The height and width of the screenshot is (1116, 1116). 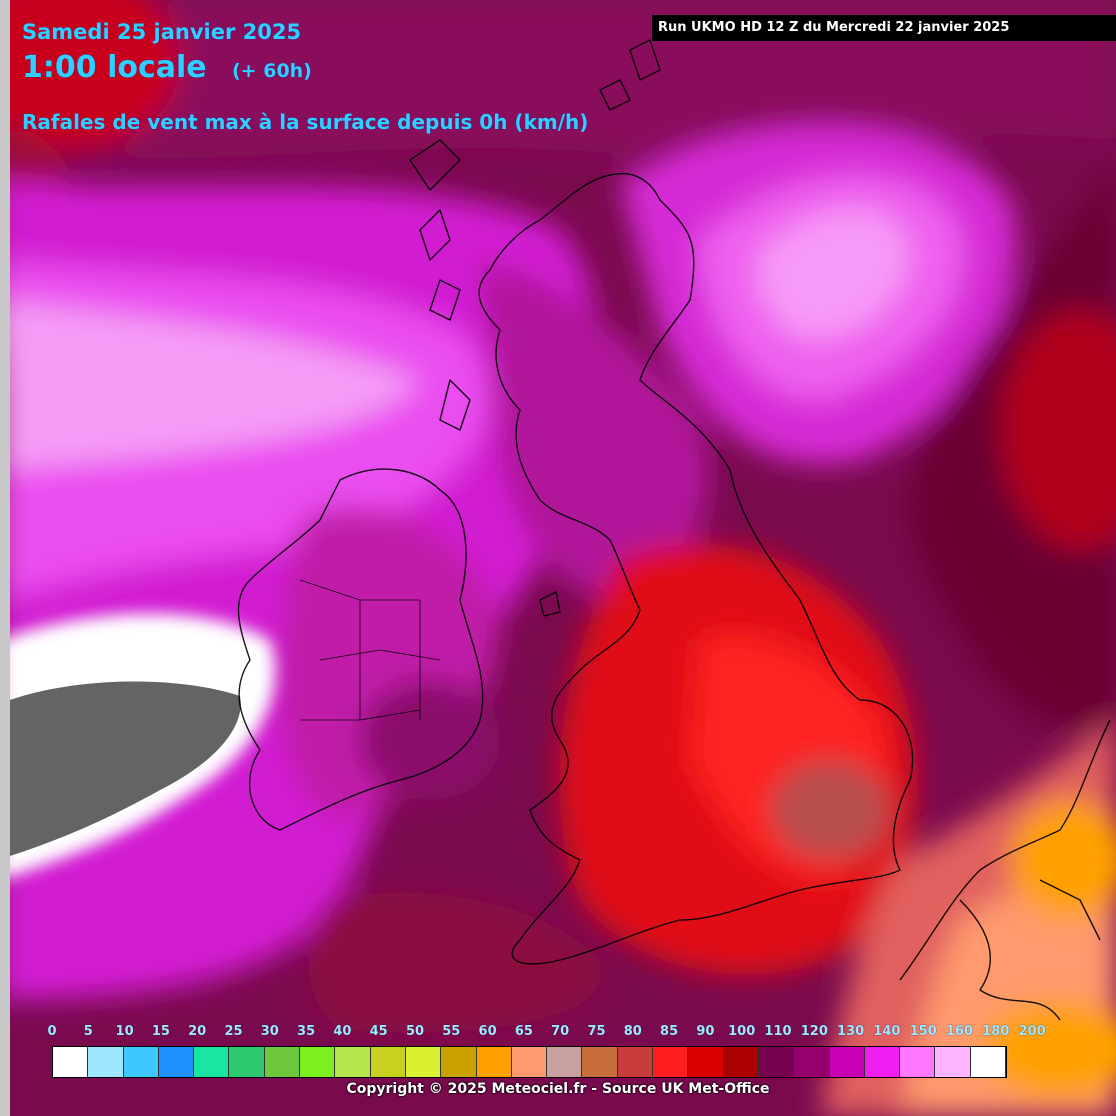 What do you see at coordinates (814, 1031) in the screenshot?
I see `legend-tick-label: 120` at bounding box center [814, 1031].